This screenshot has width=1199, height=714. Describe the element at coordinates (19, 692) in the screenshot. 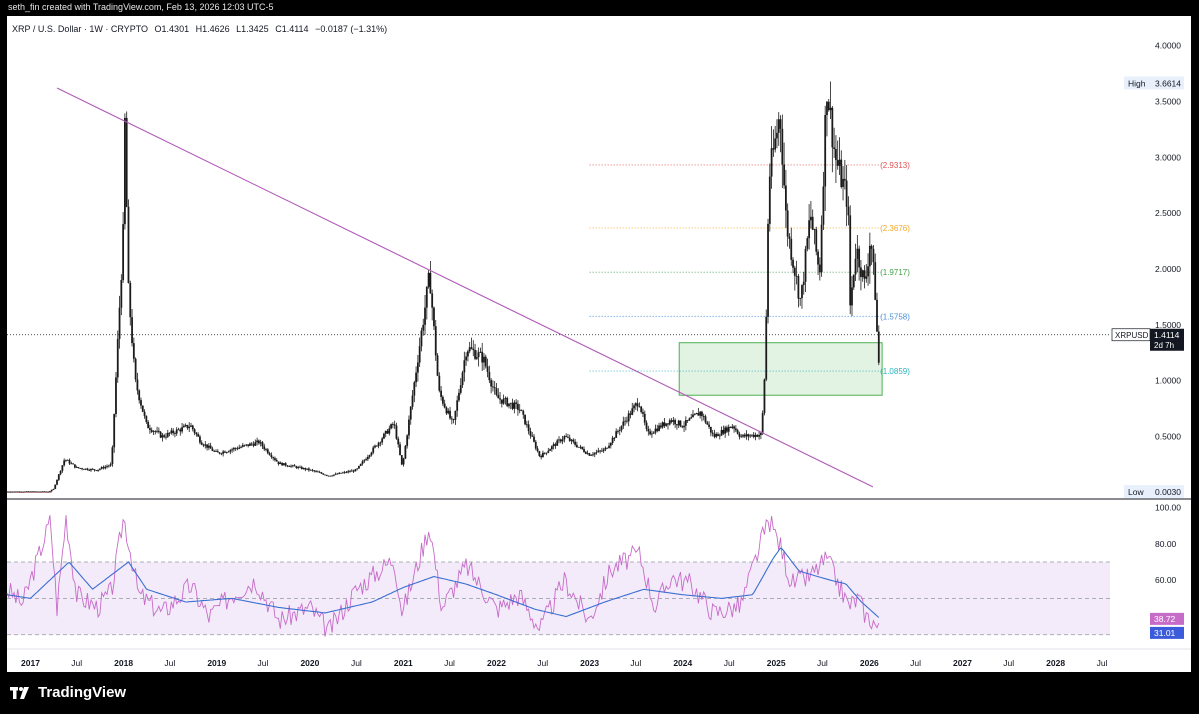

I see `tradingview-icon` at that location.